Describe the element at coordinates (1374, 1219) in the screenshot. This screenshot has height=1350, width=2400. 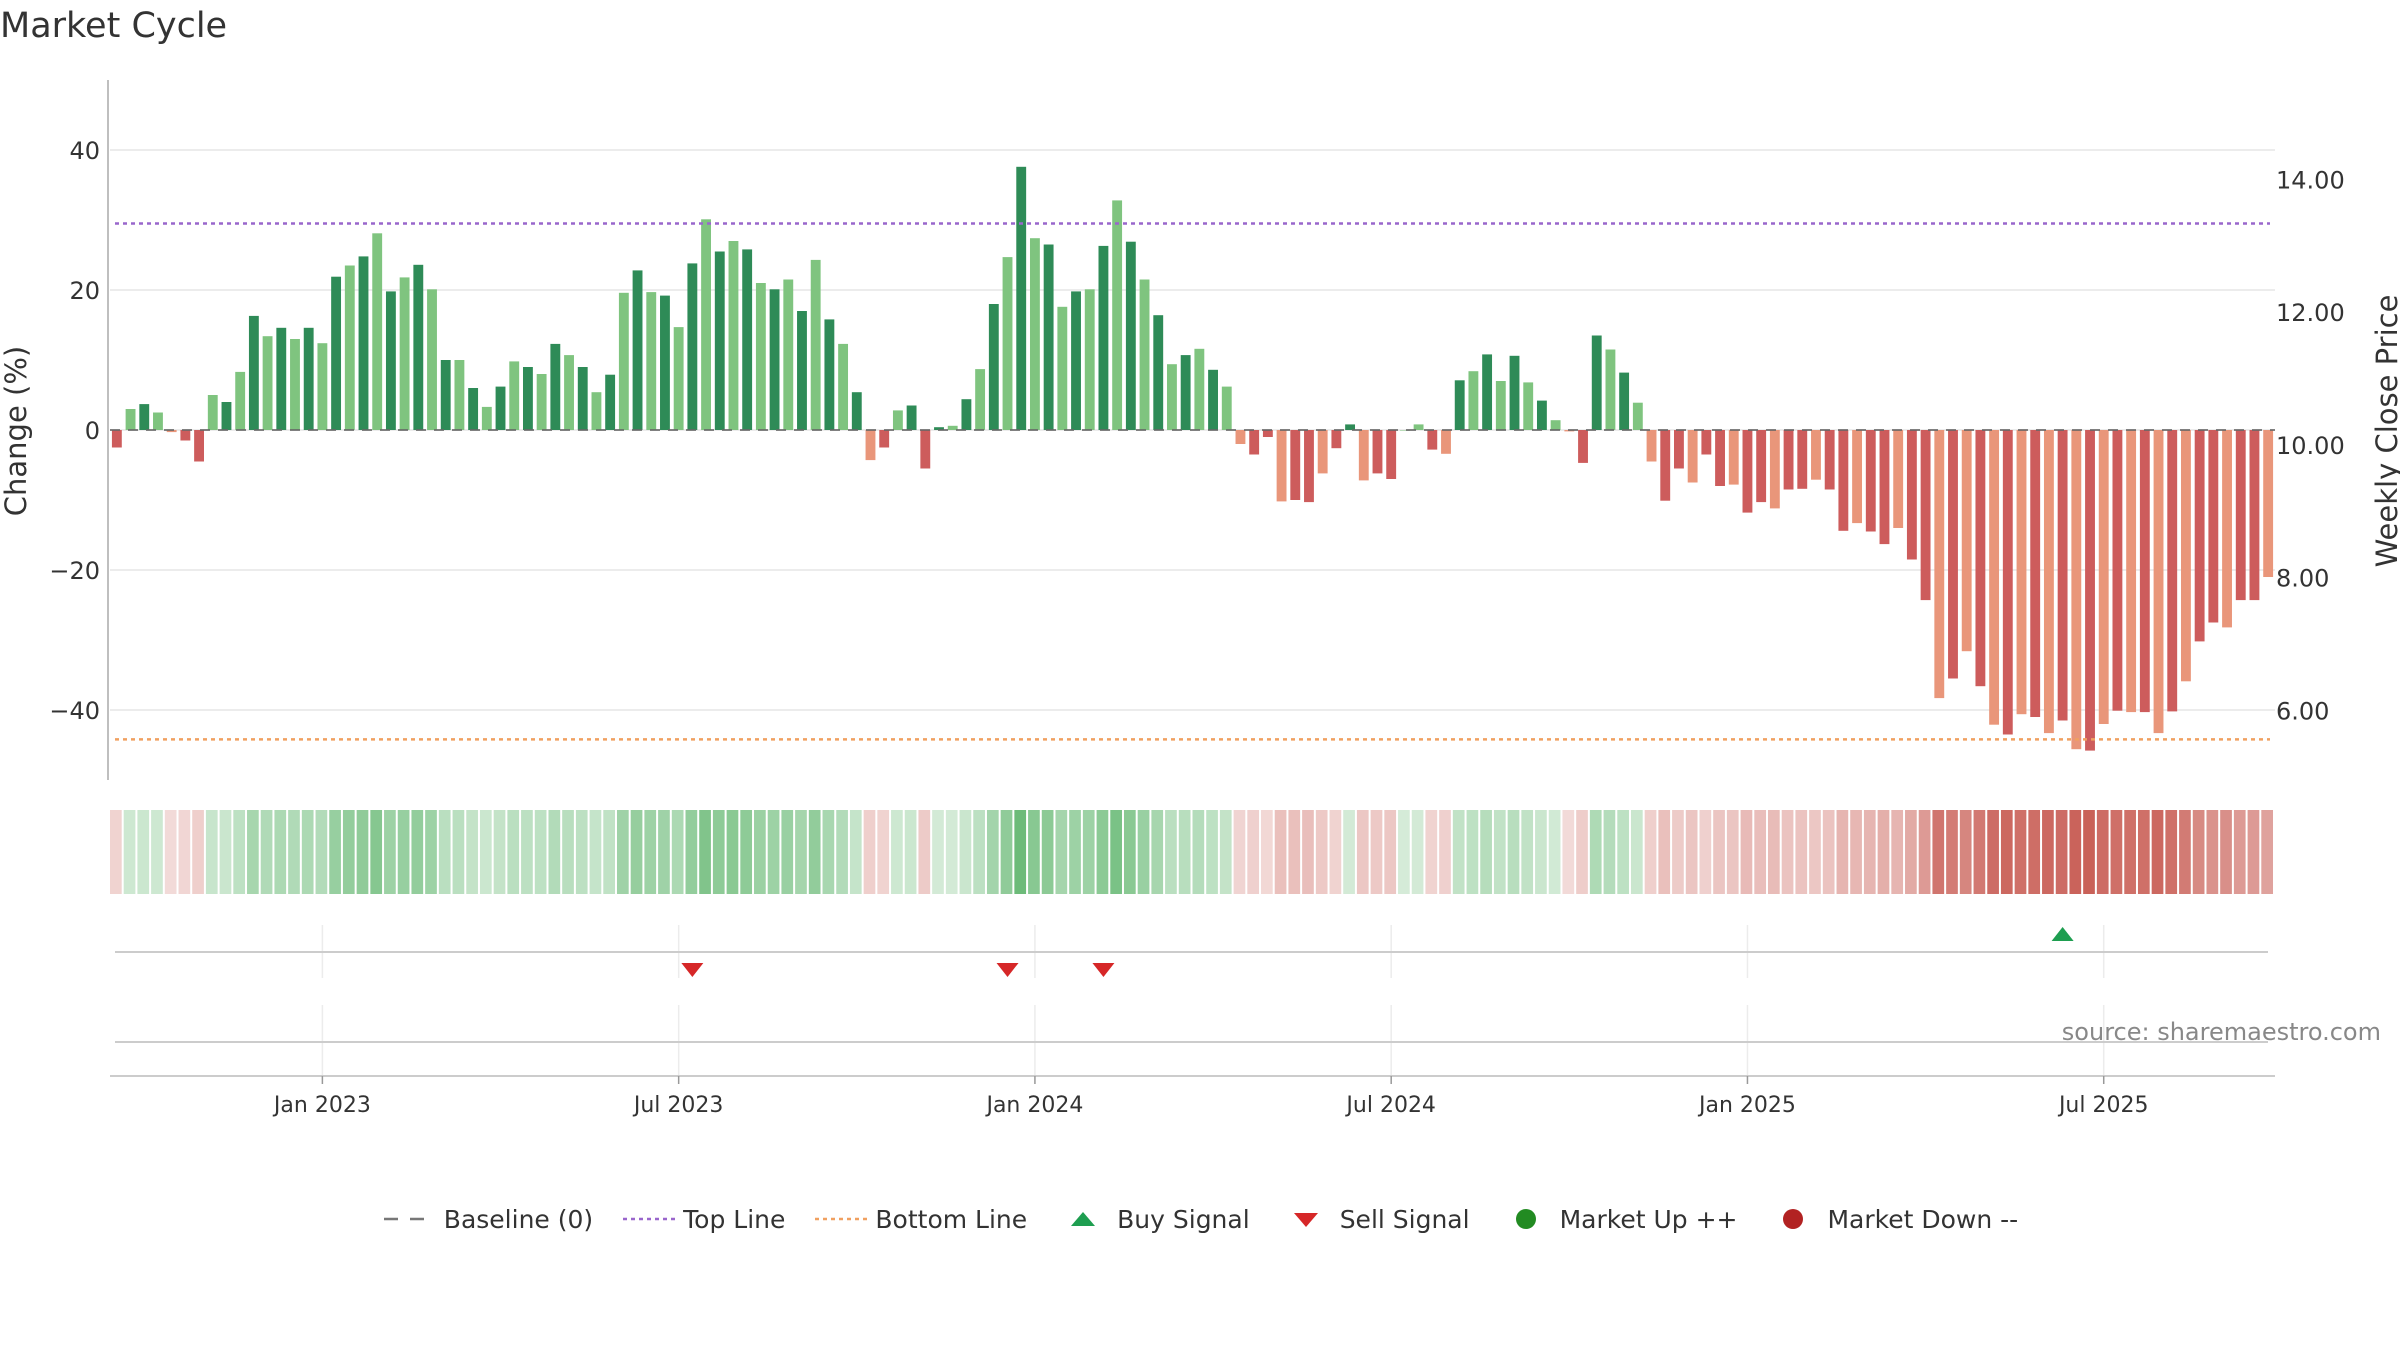
I see `legend-item: Sell Signal` at that location.